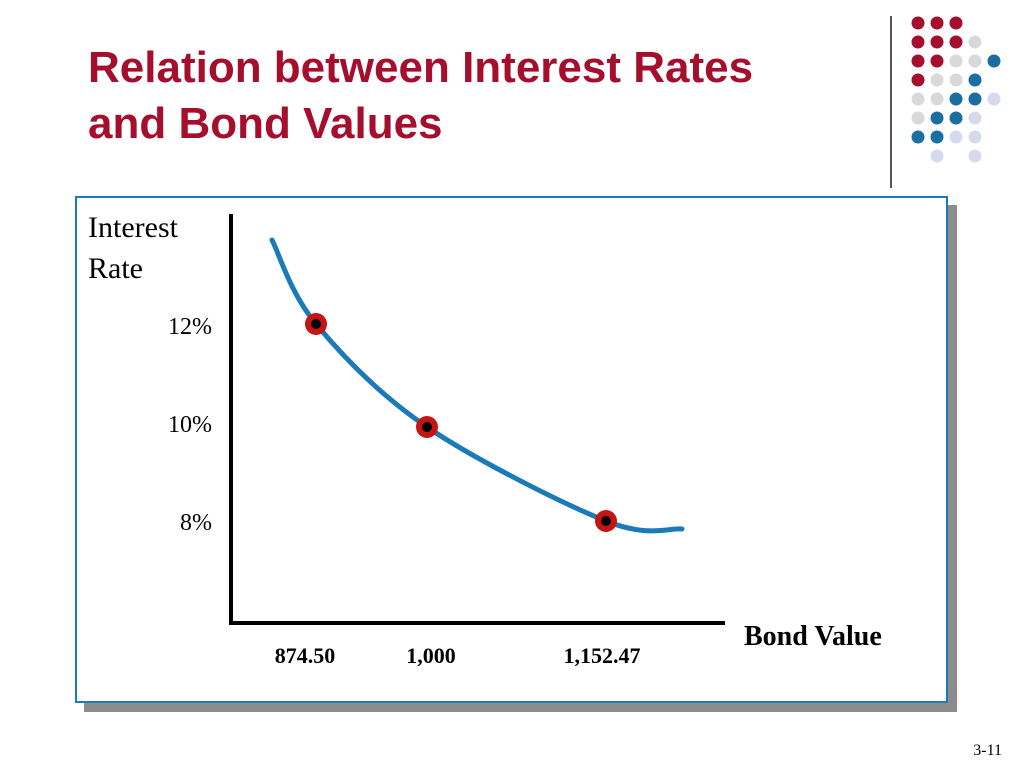 The image size is (1024, 768). What do you see at coordinates (987, 750) in the screenshot?
I see `page-number: 3-11` at bounding box center [987, 750].